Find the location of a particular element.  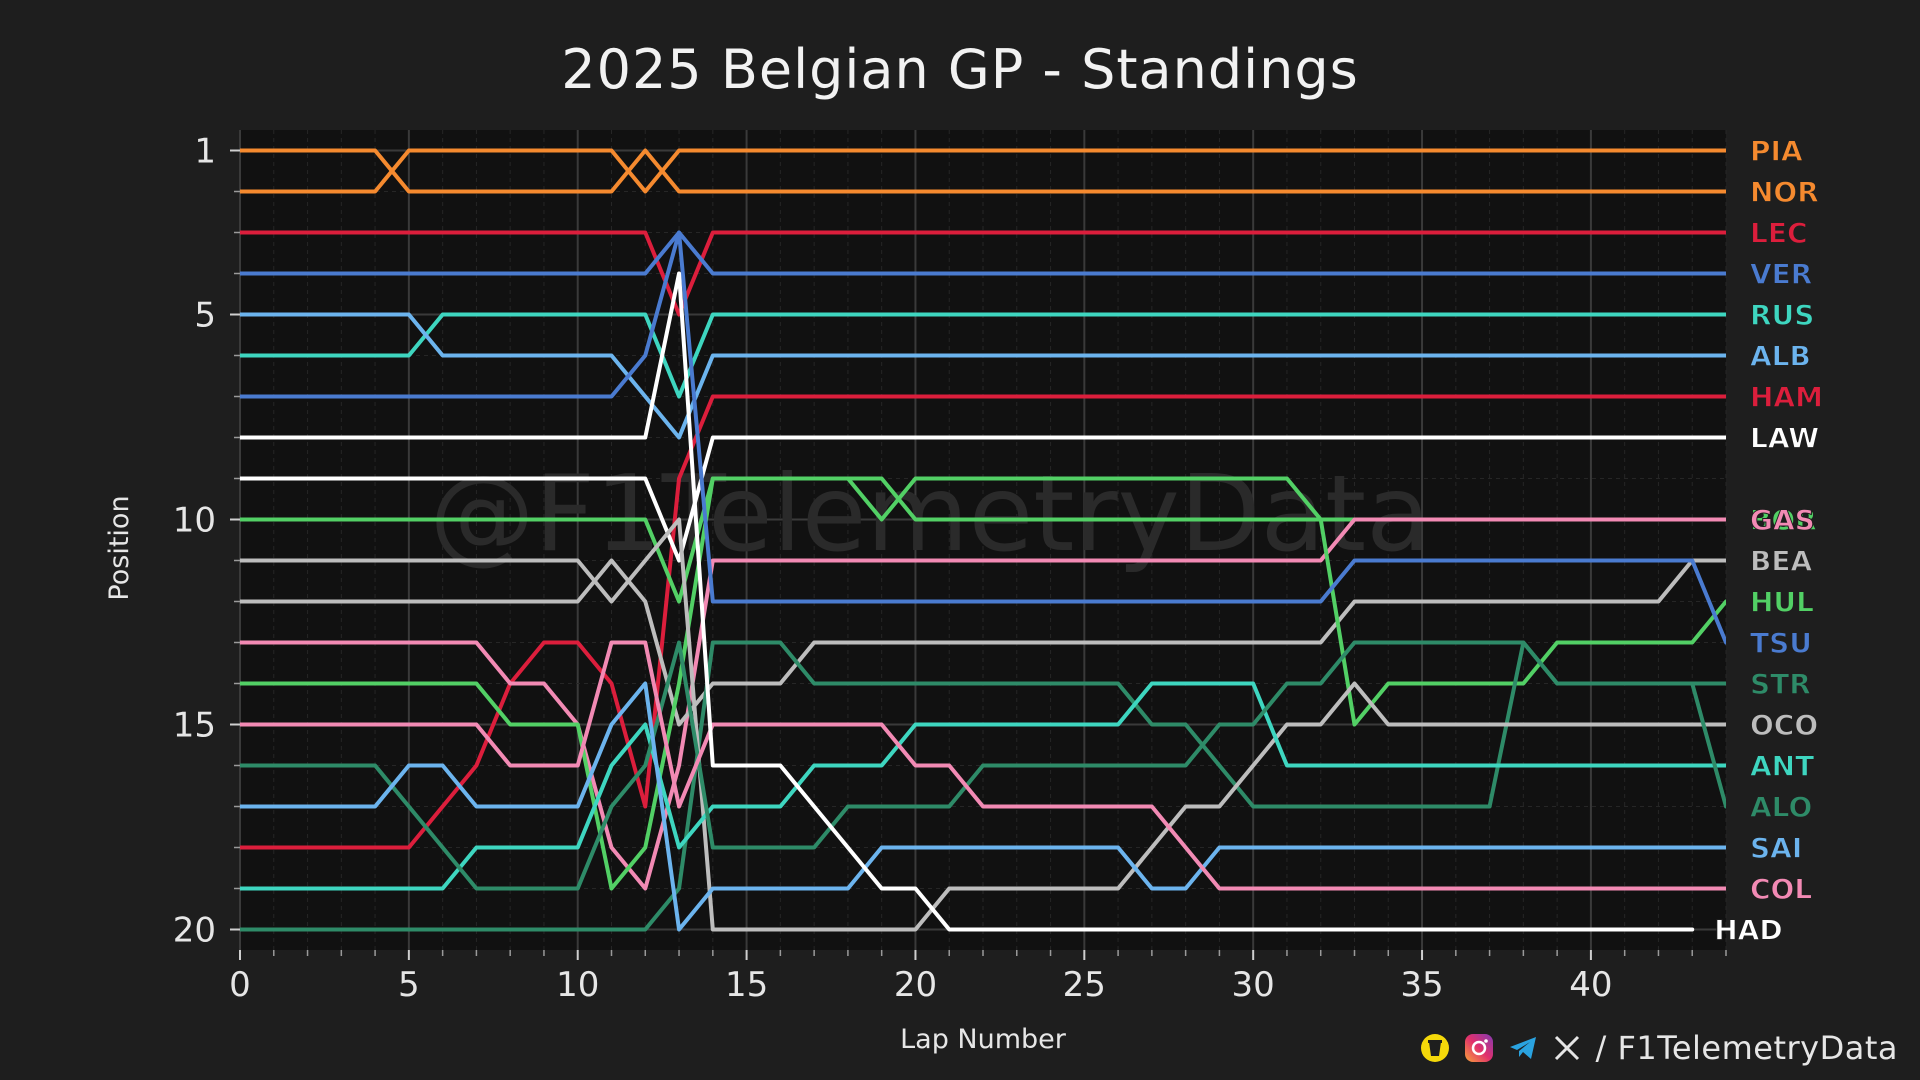

driver-label-tsu: TSU is located at coordinates (1781, 643).